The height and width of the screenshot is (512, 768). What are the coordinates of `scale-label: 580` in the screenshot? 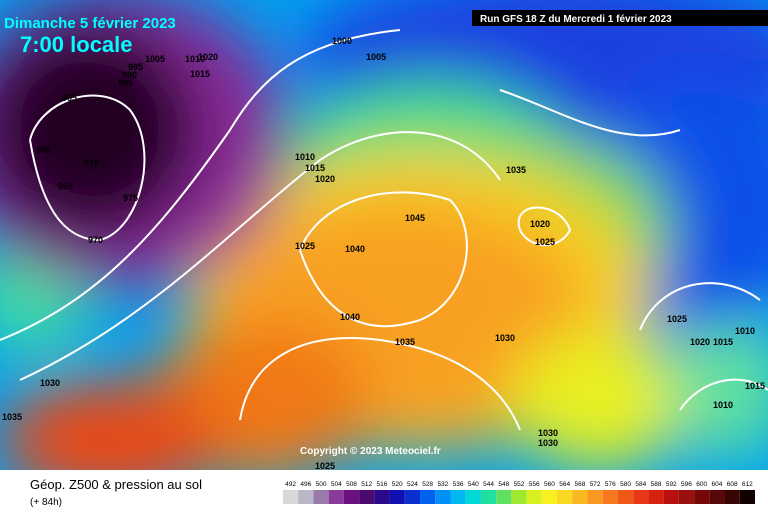 It's located at (625, 484).